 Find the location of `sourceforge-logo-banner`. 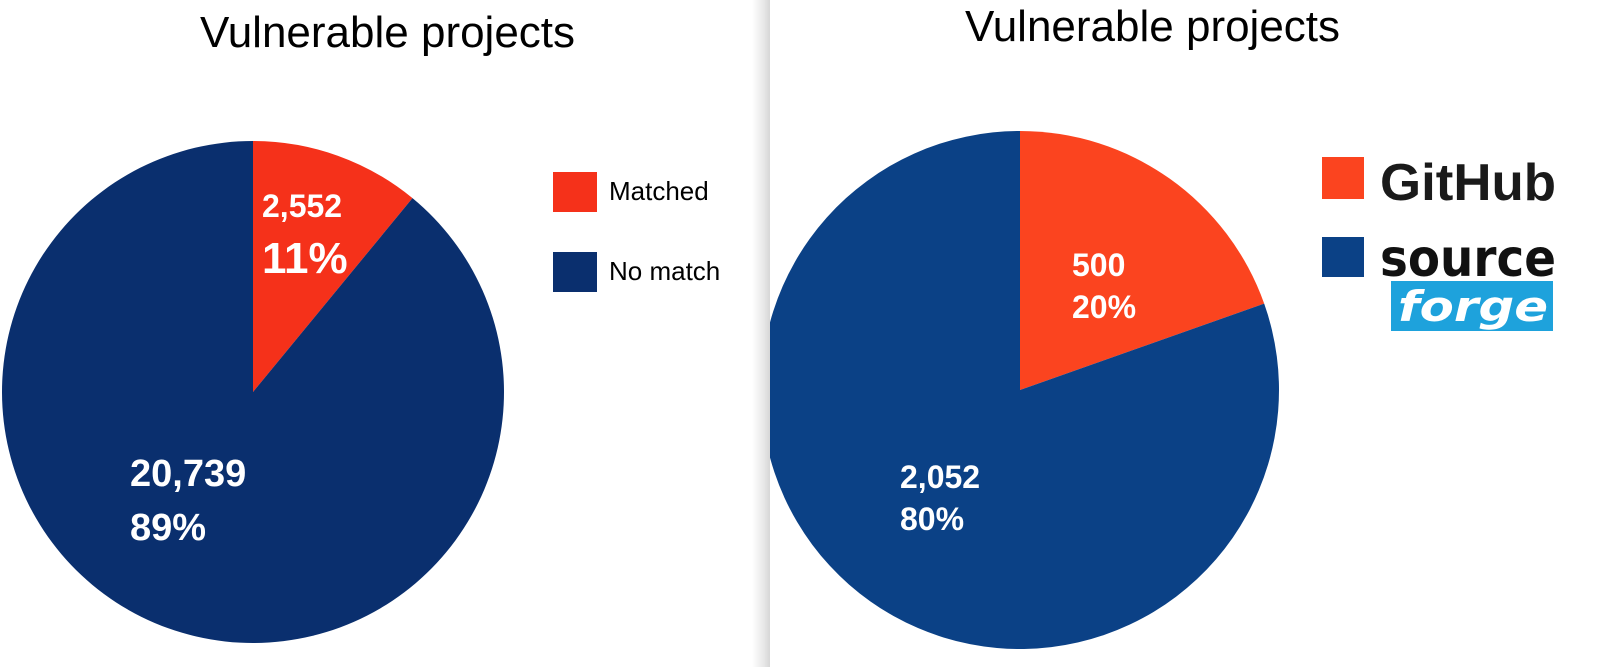

sourceforge-logo-banner is located at coordinates (1472, 306).